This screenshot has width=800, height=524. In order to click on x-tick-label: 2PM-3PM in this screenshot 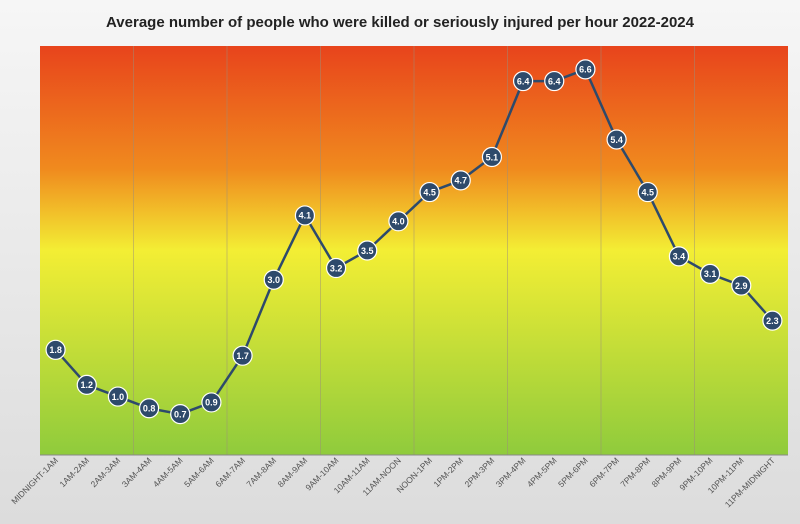, I will do `click(480, 472)`.